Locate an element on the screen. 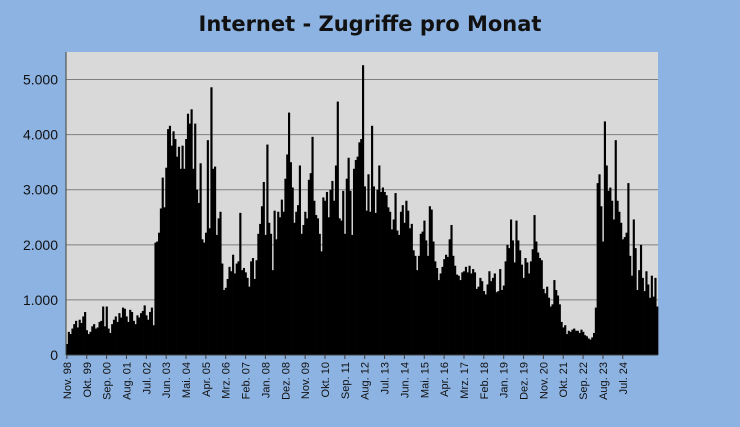 This screenshot has height=427, width=740. x-tick-label: Nov. 09 is located at coordinates (306, 380).